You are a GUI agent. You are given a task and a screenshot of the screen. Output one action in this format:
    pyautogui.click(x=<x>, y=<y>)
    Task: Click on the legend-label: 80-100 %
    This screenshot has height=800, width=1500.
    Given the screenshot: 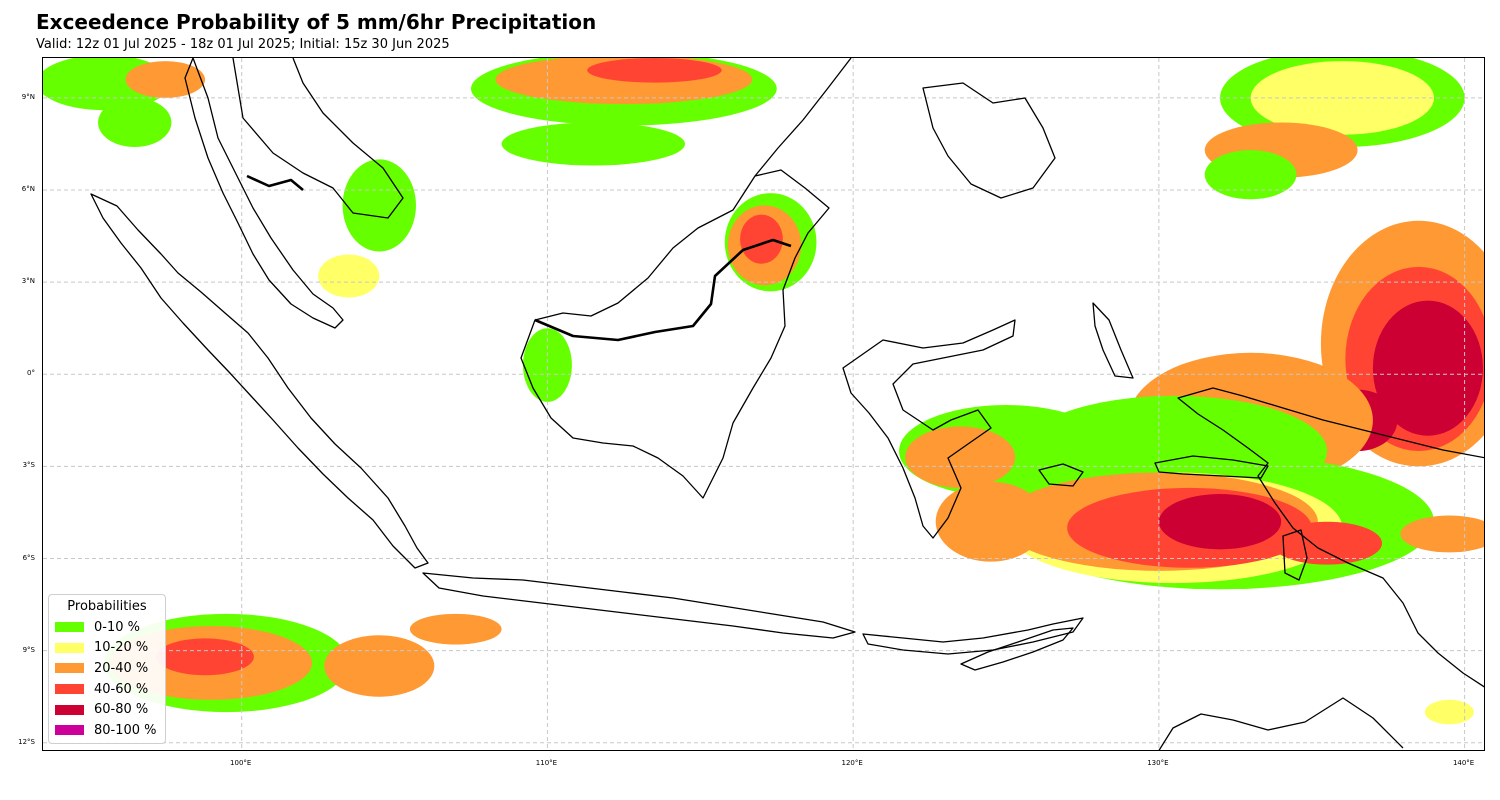 What is the action you would take?
    pyautogui.click(x=125, y=730)
    